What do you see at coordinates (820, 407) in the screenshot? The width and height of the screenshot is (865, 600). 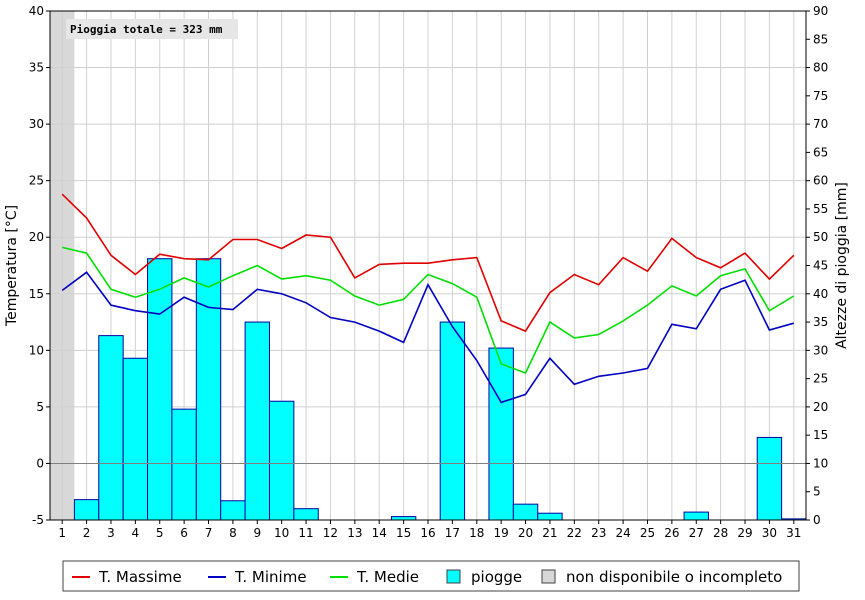 I see `y-right-tick-label: 20` at bounding box center [820, 407].